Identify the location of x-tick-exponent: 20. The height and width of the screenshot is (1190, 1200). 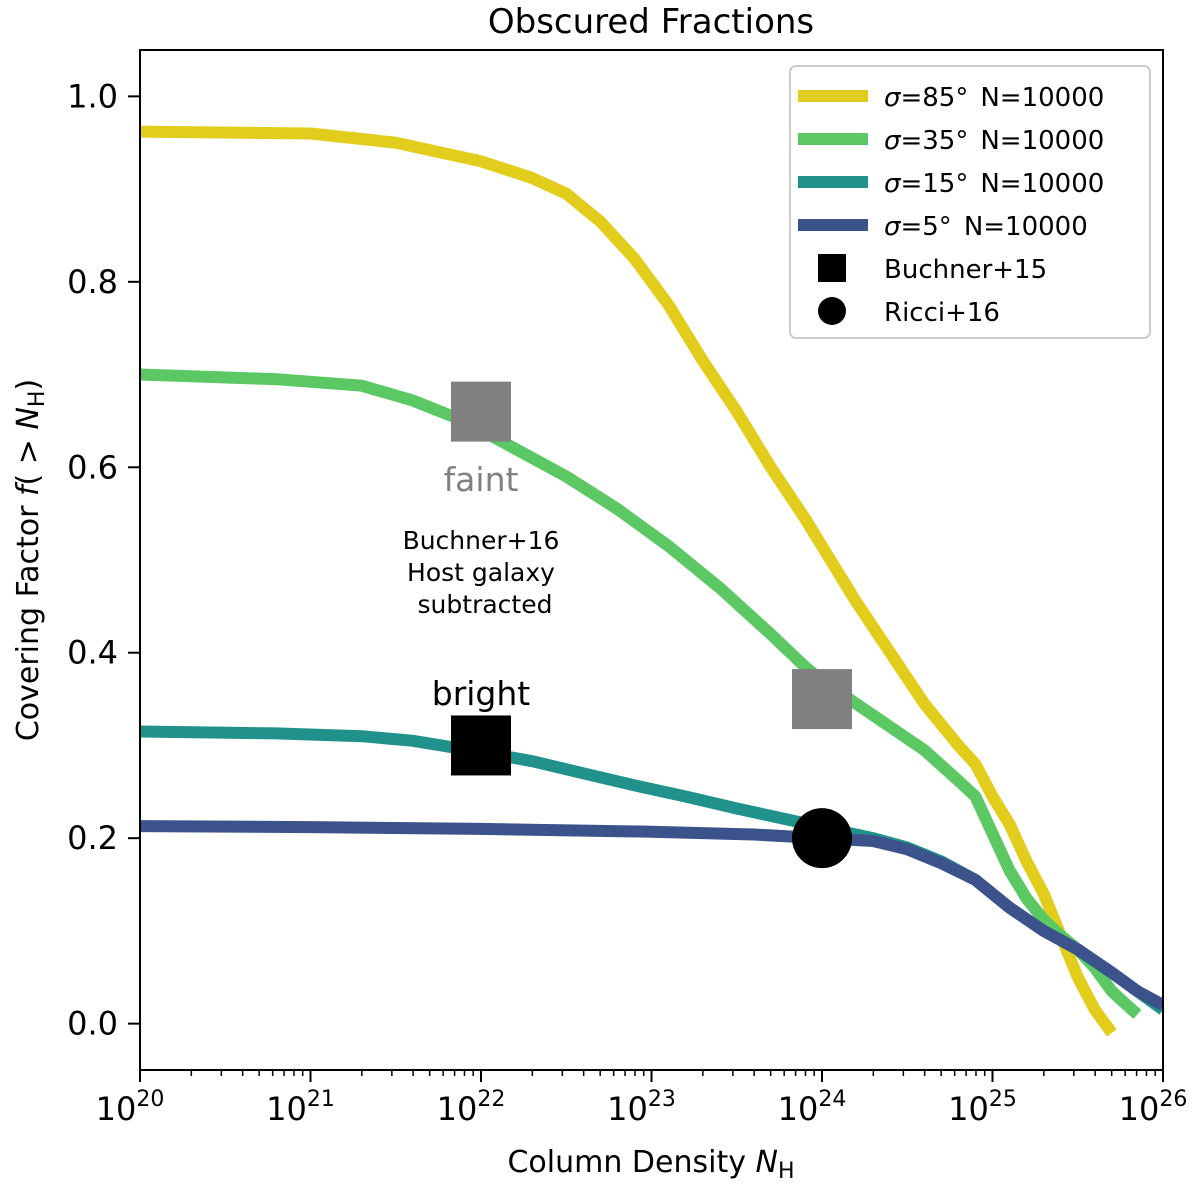
(150, 1099).